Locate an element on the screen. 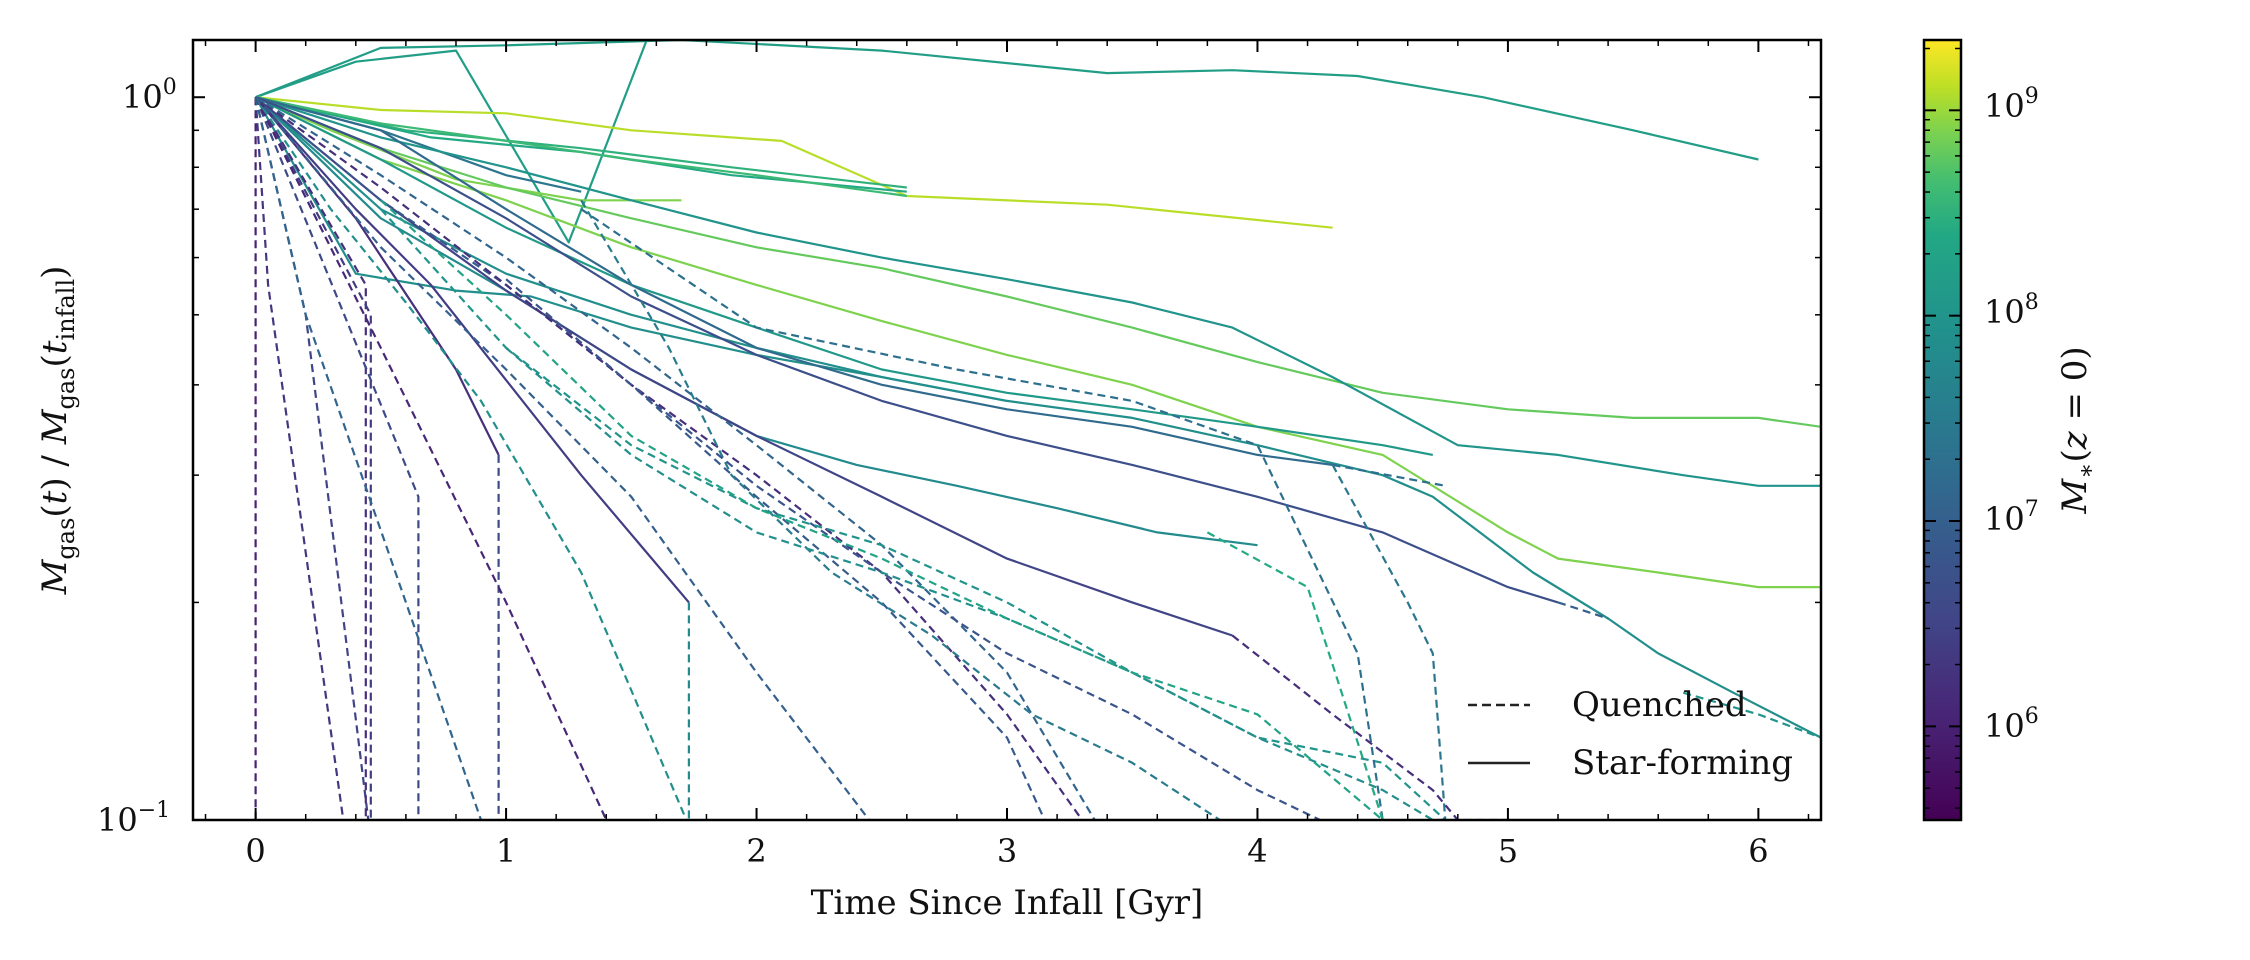  colorbar-tick-label-7: 10⁷ is located at coordinates (2011, 517).